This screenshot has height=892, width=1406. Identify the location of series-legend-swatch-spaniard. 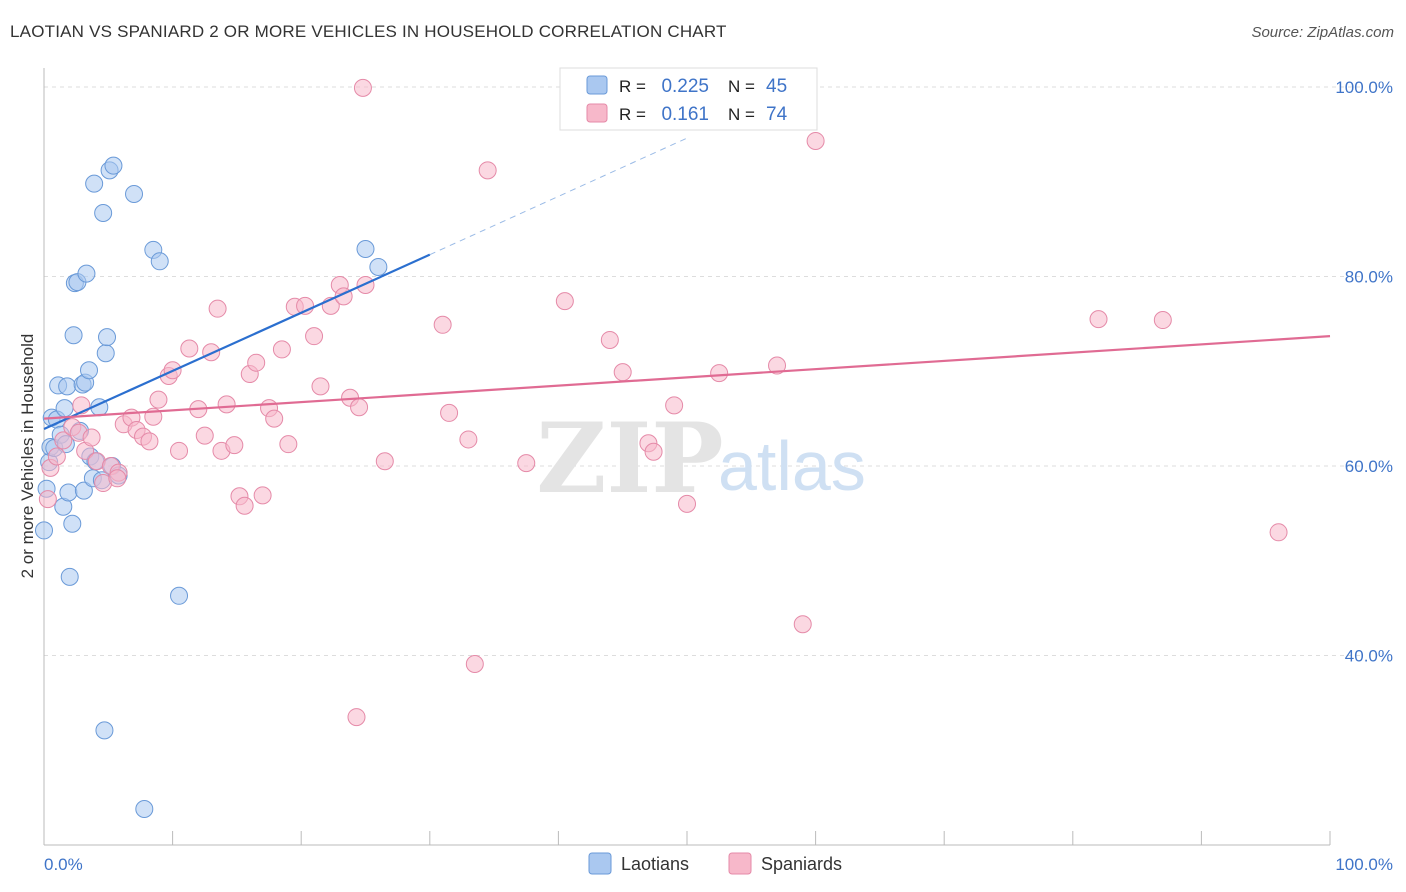
(740, 863).